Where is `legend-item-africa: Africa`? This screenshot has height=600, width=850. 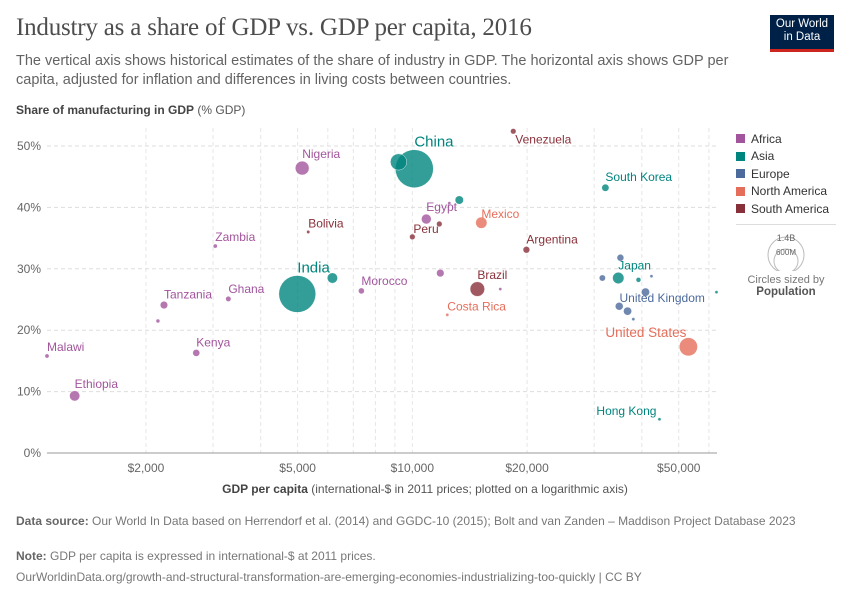 legend-item-africa: Africa is located at coordinates (782, 139).